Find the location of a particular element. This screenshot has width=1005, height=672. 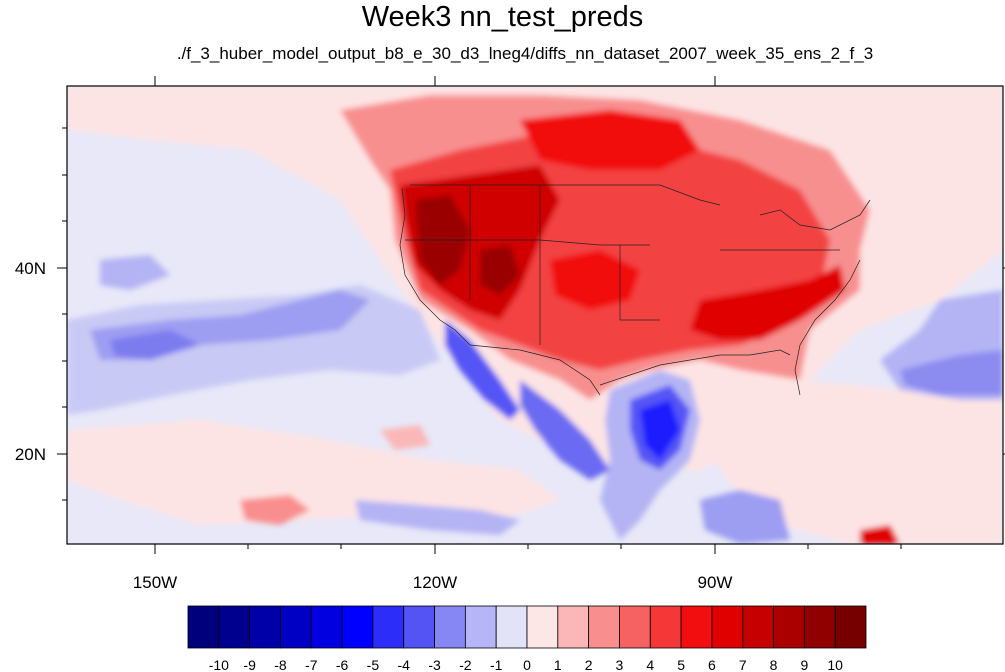

lon-tick-label: 90W is located at coordinates (715, 582).